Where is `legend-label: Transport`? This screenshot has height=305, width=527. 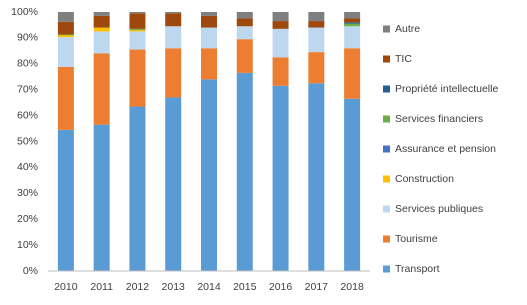 legend-label: Transport is located at coordinates (417, 269).